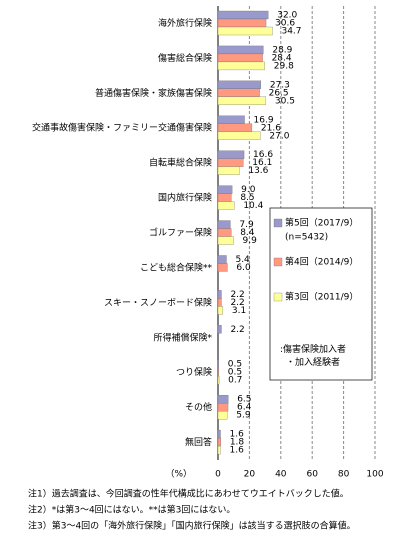 This screenshot has width=415, height=539. I want to click on category-label: 所得補償保険*, so click(182, 337).